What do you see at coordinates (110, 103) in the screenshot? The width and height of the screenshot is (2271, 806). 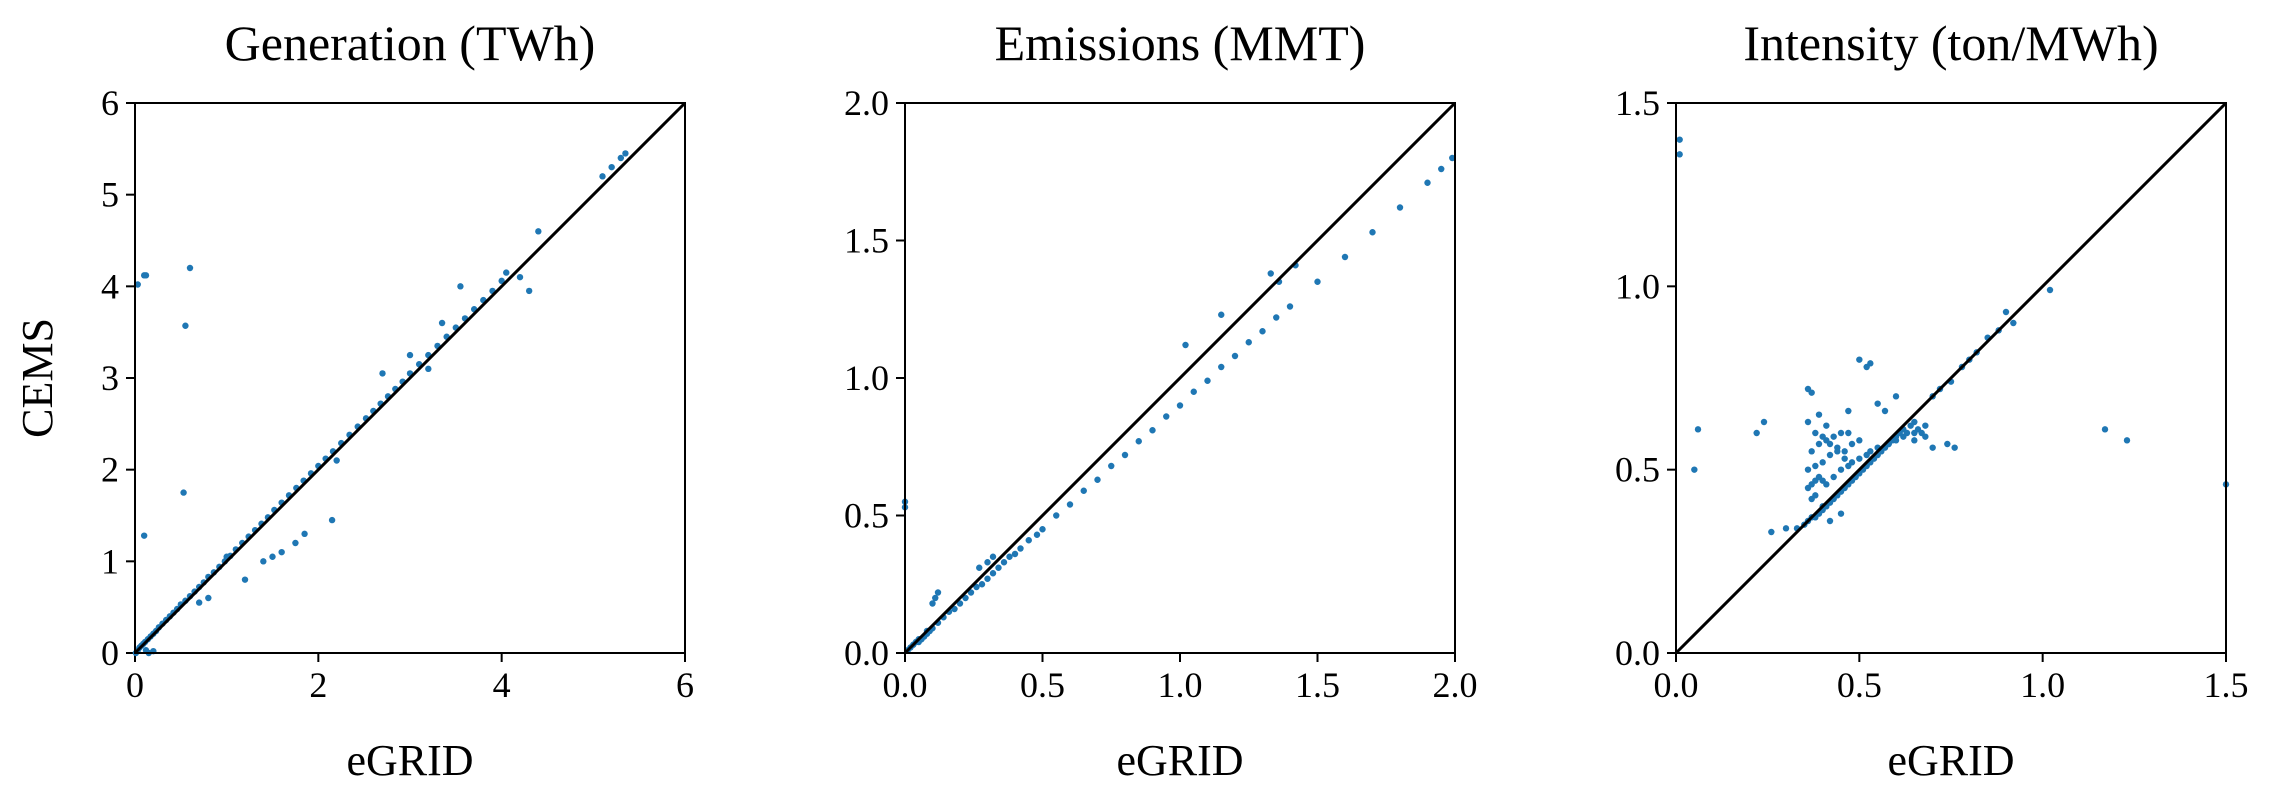 I see `y-tick-label: 6` at bounding box center [110, 103].